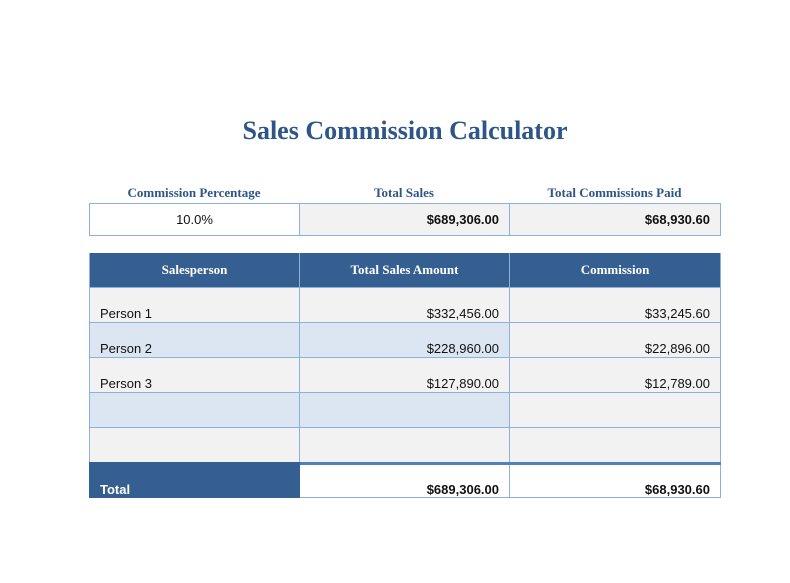 The image size is (790, 583). I want to click on commission-percentage-label: Commission Percentage, so click(194, 192).